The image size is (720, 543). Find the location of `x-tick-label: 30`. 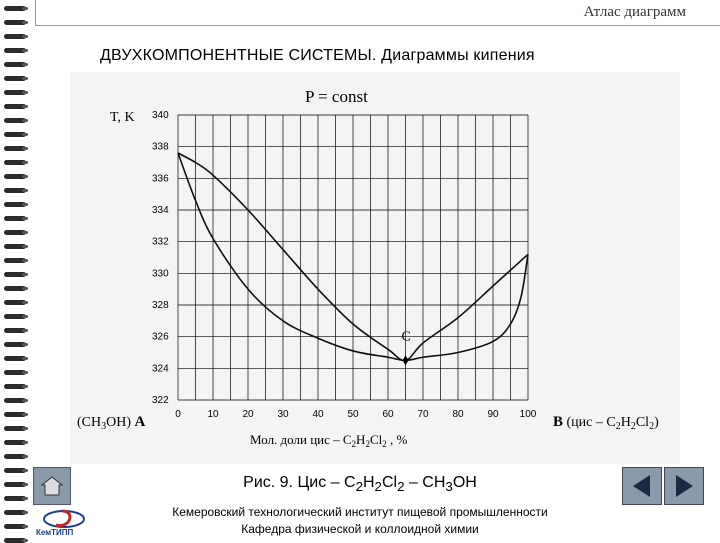

x-tick-label: 30 is located at coordinates (283, 414).